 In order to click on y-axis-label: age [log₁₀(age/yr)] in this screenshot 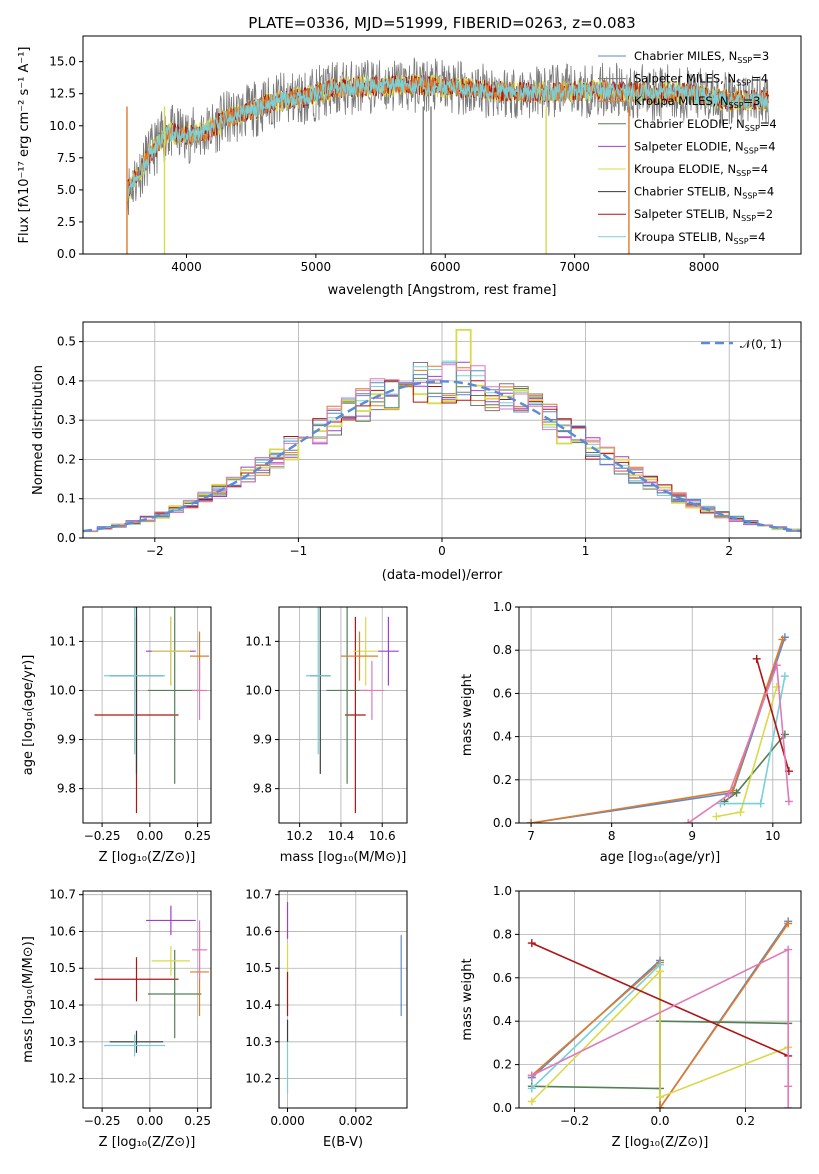, I will do `click(28, 715)`.